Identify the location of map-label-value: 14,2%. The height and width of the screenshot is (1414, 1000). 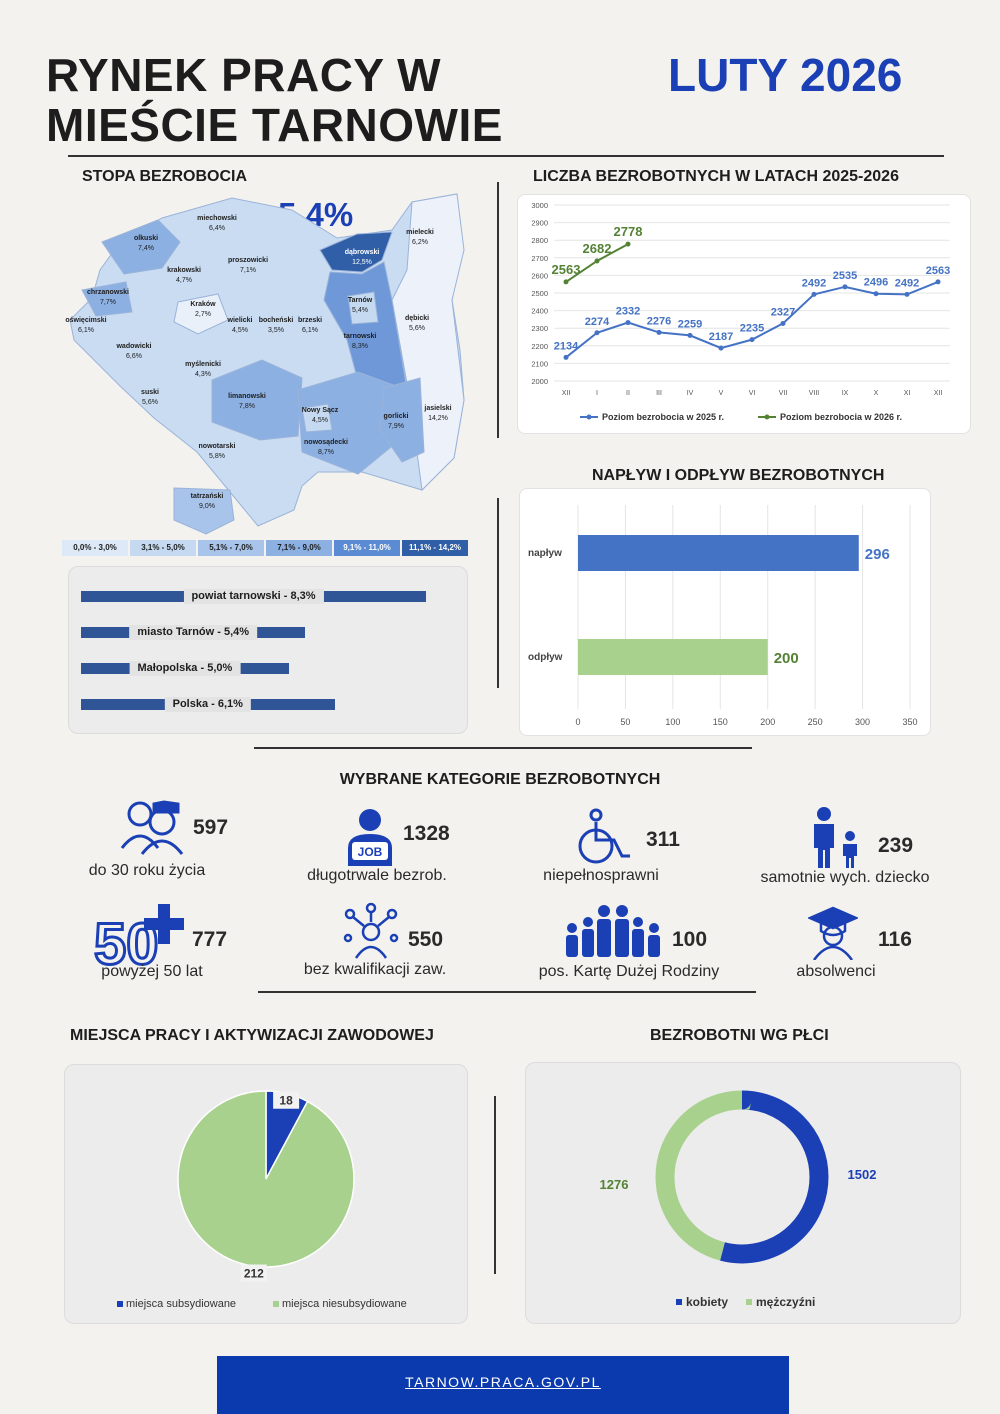
(438, 418).